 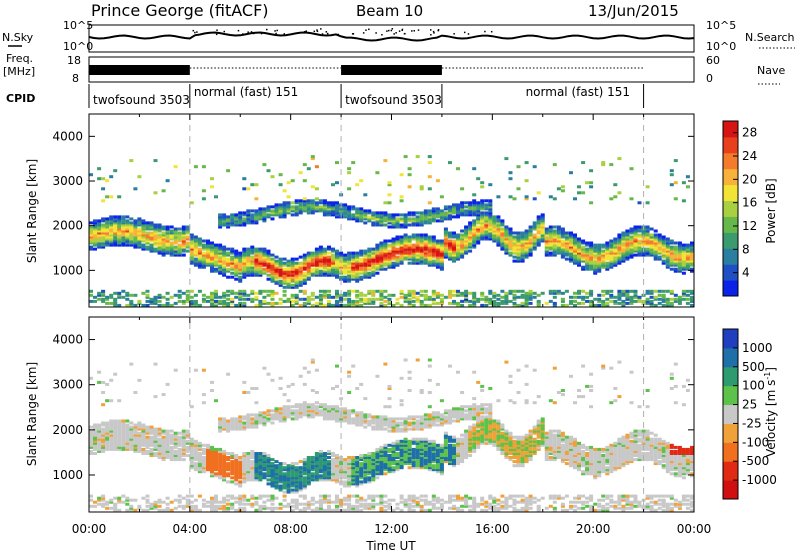 What do you see at coordinates (749, 414) in the screenshot?
I see `velocity-colorbar: 1000 500 100 25 -25 -100 -500 -1000` at bounding box center [749, 414].